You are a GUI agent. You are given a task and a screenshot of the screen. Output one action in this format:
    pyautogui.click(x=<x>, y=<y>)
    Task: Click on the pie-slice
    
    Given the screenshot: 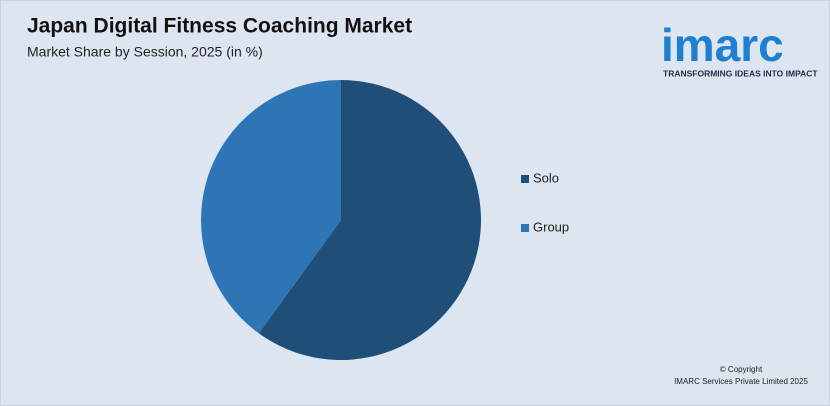 What is the action you would take?
    pyautogui.click(x=271, y=207)
    